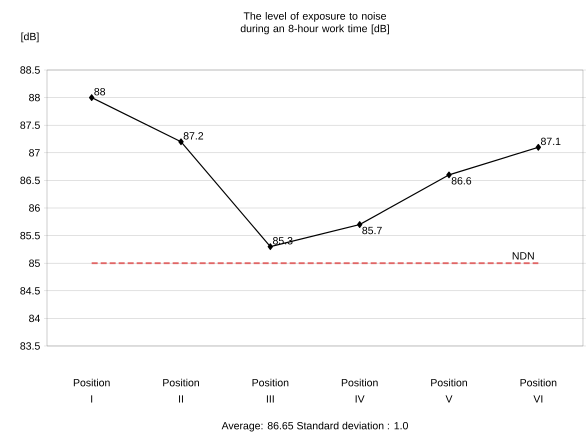  What do you see at coordinates (100, 92) in the screenshot?
I see `data-label: 88` at bounding box center [100, 92].